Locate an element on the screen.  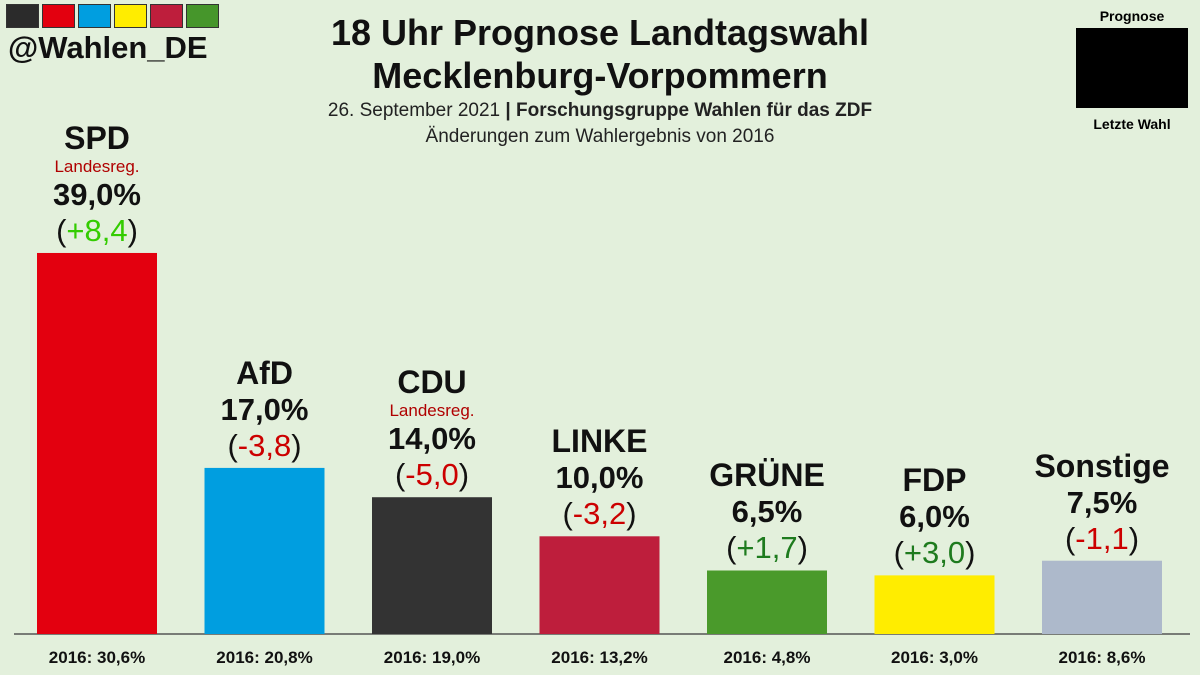
party-color-strip is located at coordinates (112, 16).